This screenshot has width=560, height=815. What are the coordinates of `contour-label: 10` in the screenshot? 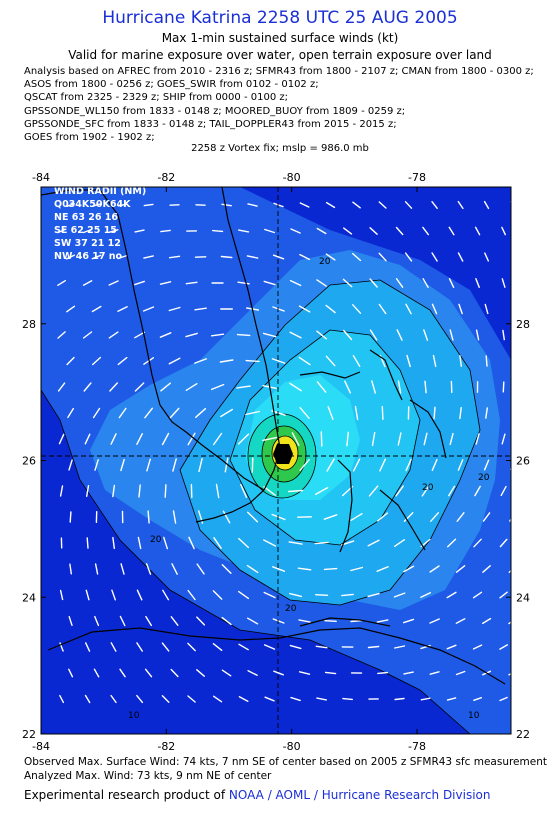 It's located at (474, 716).